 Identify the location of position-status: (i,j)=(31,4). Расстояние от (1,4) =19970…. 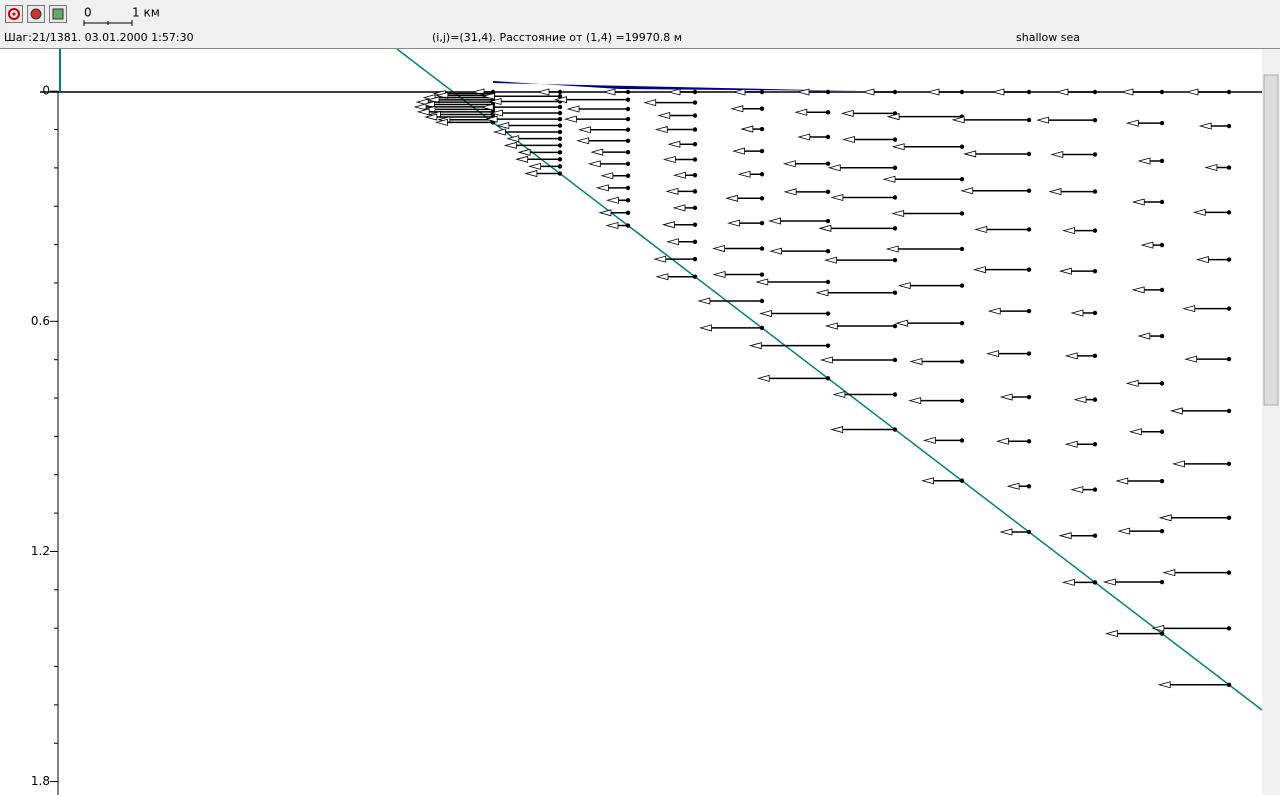
(557, 37).